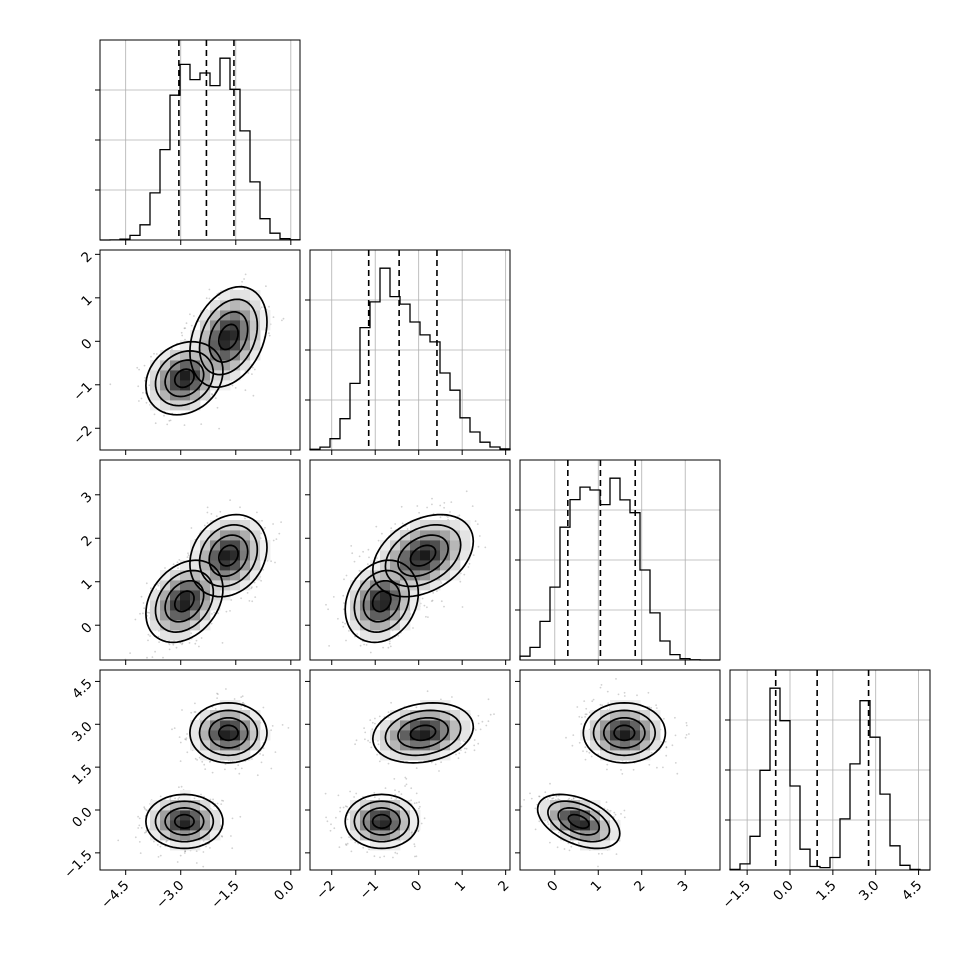 The image size is (970, 970). What do you see at coordinates (203, 778) in the screenshot?
I see `panel-content` at bounding box center [203, 778].